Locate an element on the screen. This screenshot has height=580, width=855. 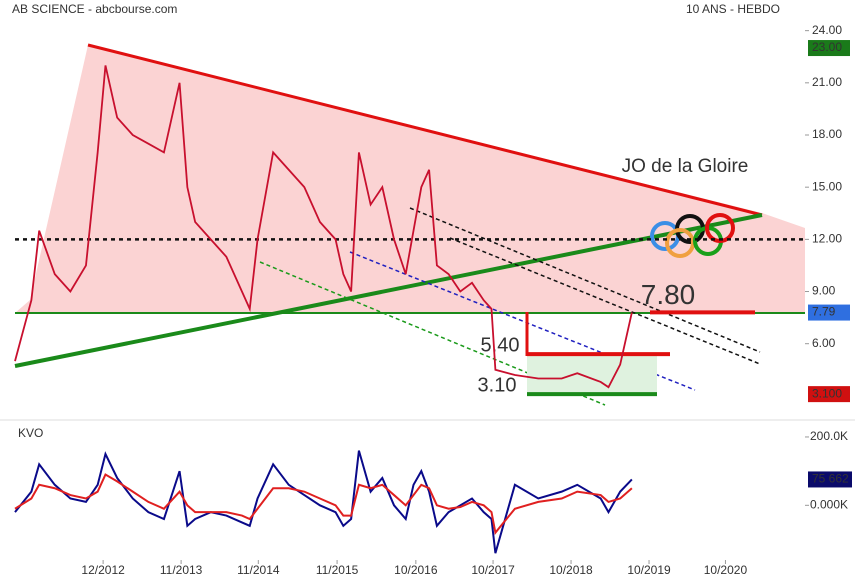
price-tag-label: 3.100 is located at coordinates (827, 393).